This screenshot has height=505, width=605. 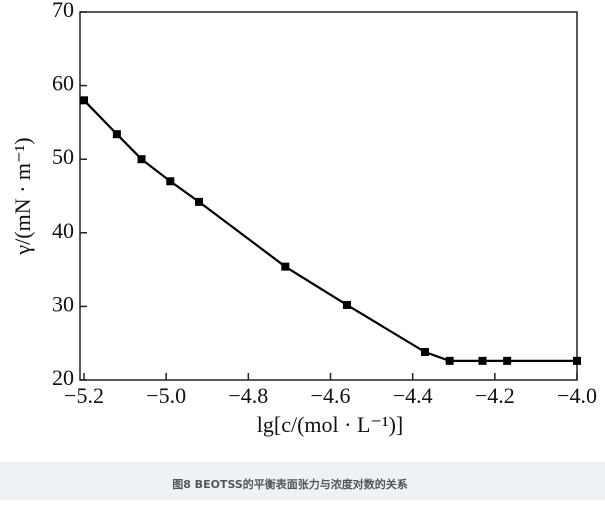 What do you see at coordinates (577, 395) in the screenshot?
I see `x-tick-label: −4.0` at bounding box center [577, 395].